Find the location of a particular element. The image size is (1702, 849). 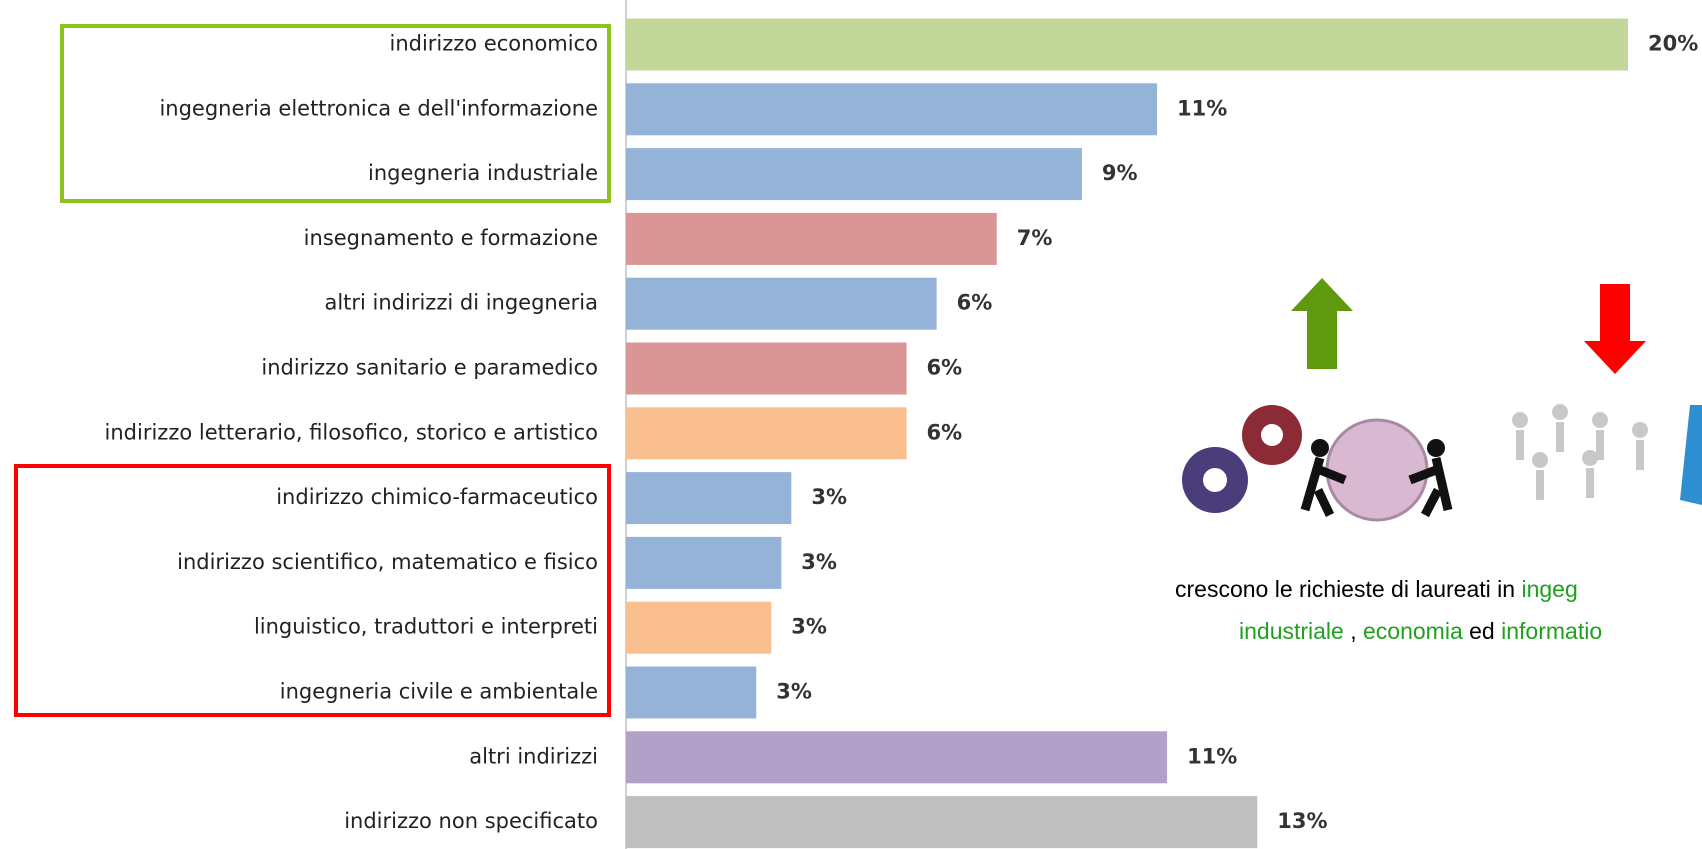

category-label: altri indirizzi di ingegneria is located at coordinates (461, 303).